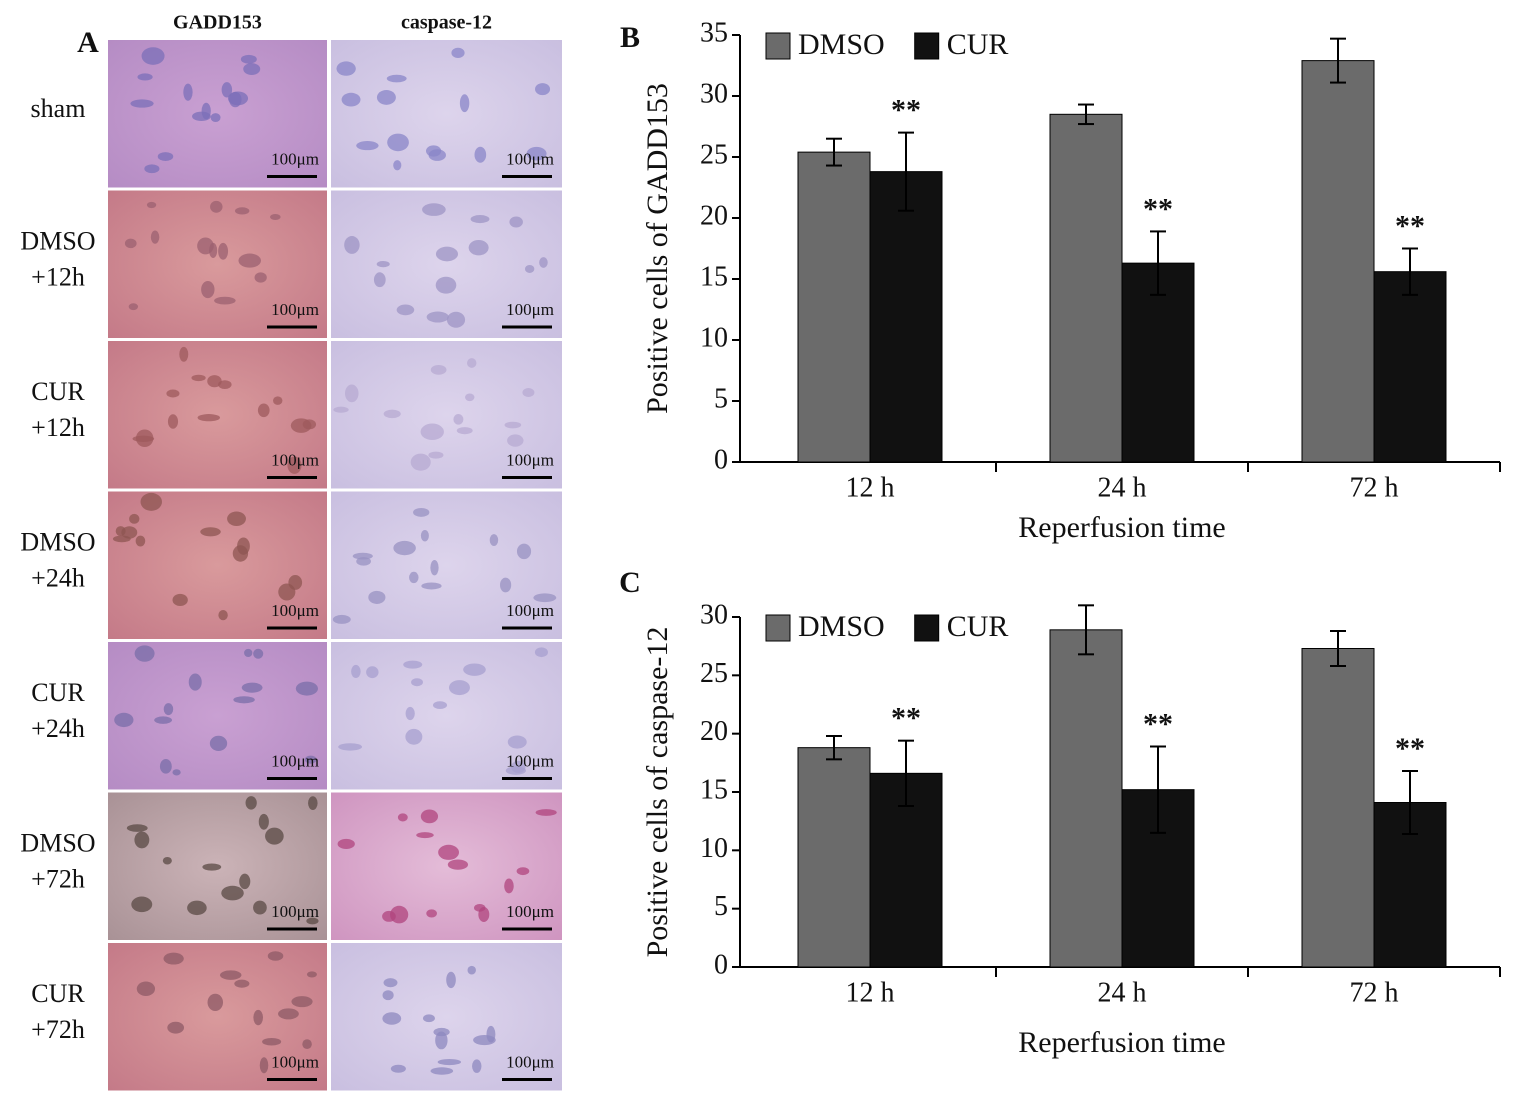 The width and height of the screenshot is (1520, 1111). I want to click on row-label: CUR, so click(58, 993).